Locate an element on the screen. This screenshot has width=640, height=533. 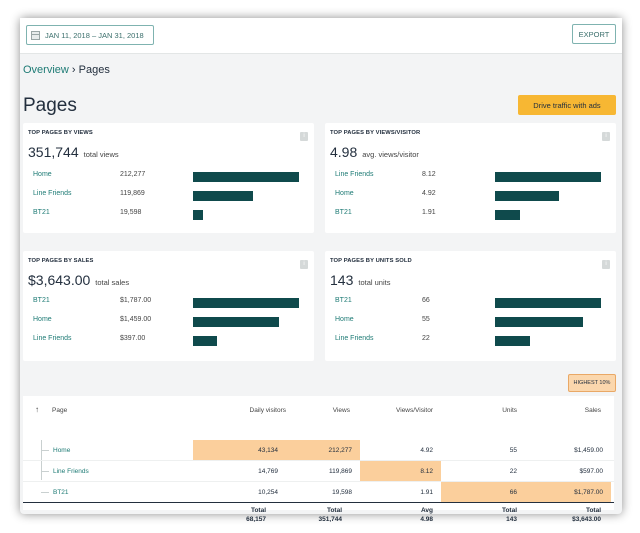
total-sales: Total $3,643.00 is located at coordinates (586, 515).